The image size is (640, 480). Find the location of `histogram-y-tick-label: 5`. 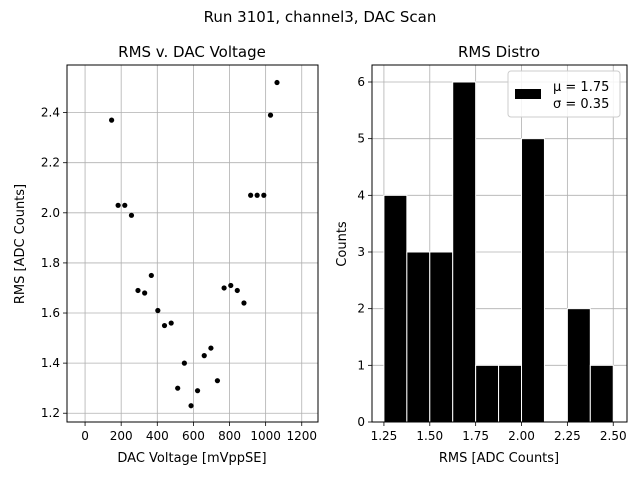

histogram-y-tick-label: 5 is located at coordinates (361, 139).